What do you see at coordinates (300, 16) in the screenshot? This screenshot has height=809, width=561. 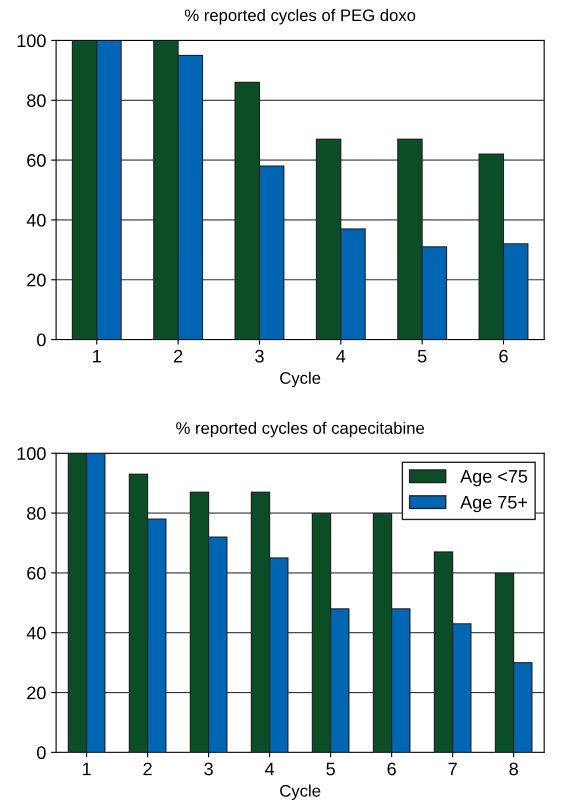 I see `chart-title: % reported cycles of PEG doxo` at bounding box center [300, 16].